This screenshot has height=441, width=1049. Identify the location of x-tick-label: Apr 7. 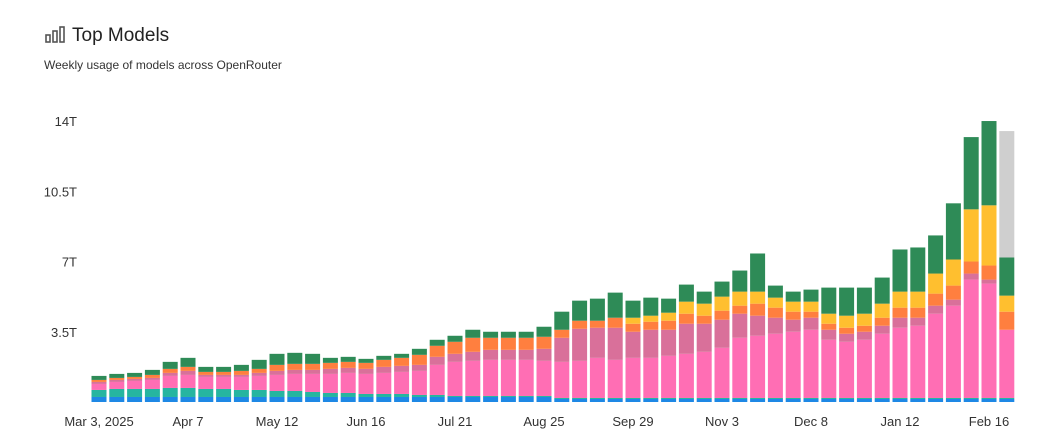
(187, 421).